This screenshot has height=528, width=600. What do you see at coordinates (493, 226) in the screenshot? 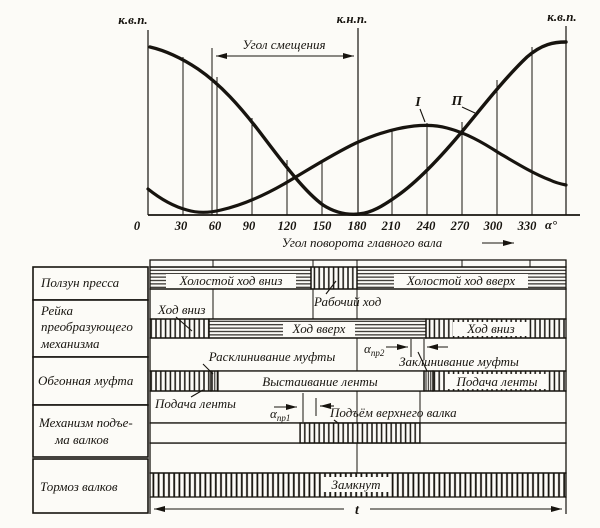
I see `axis-tick-label: 300` at bounding box center [493, 226].